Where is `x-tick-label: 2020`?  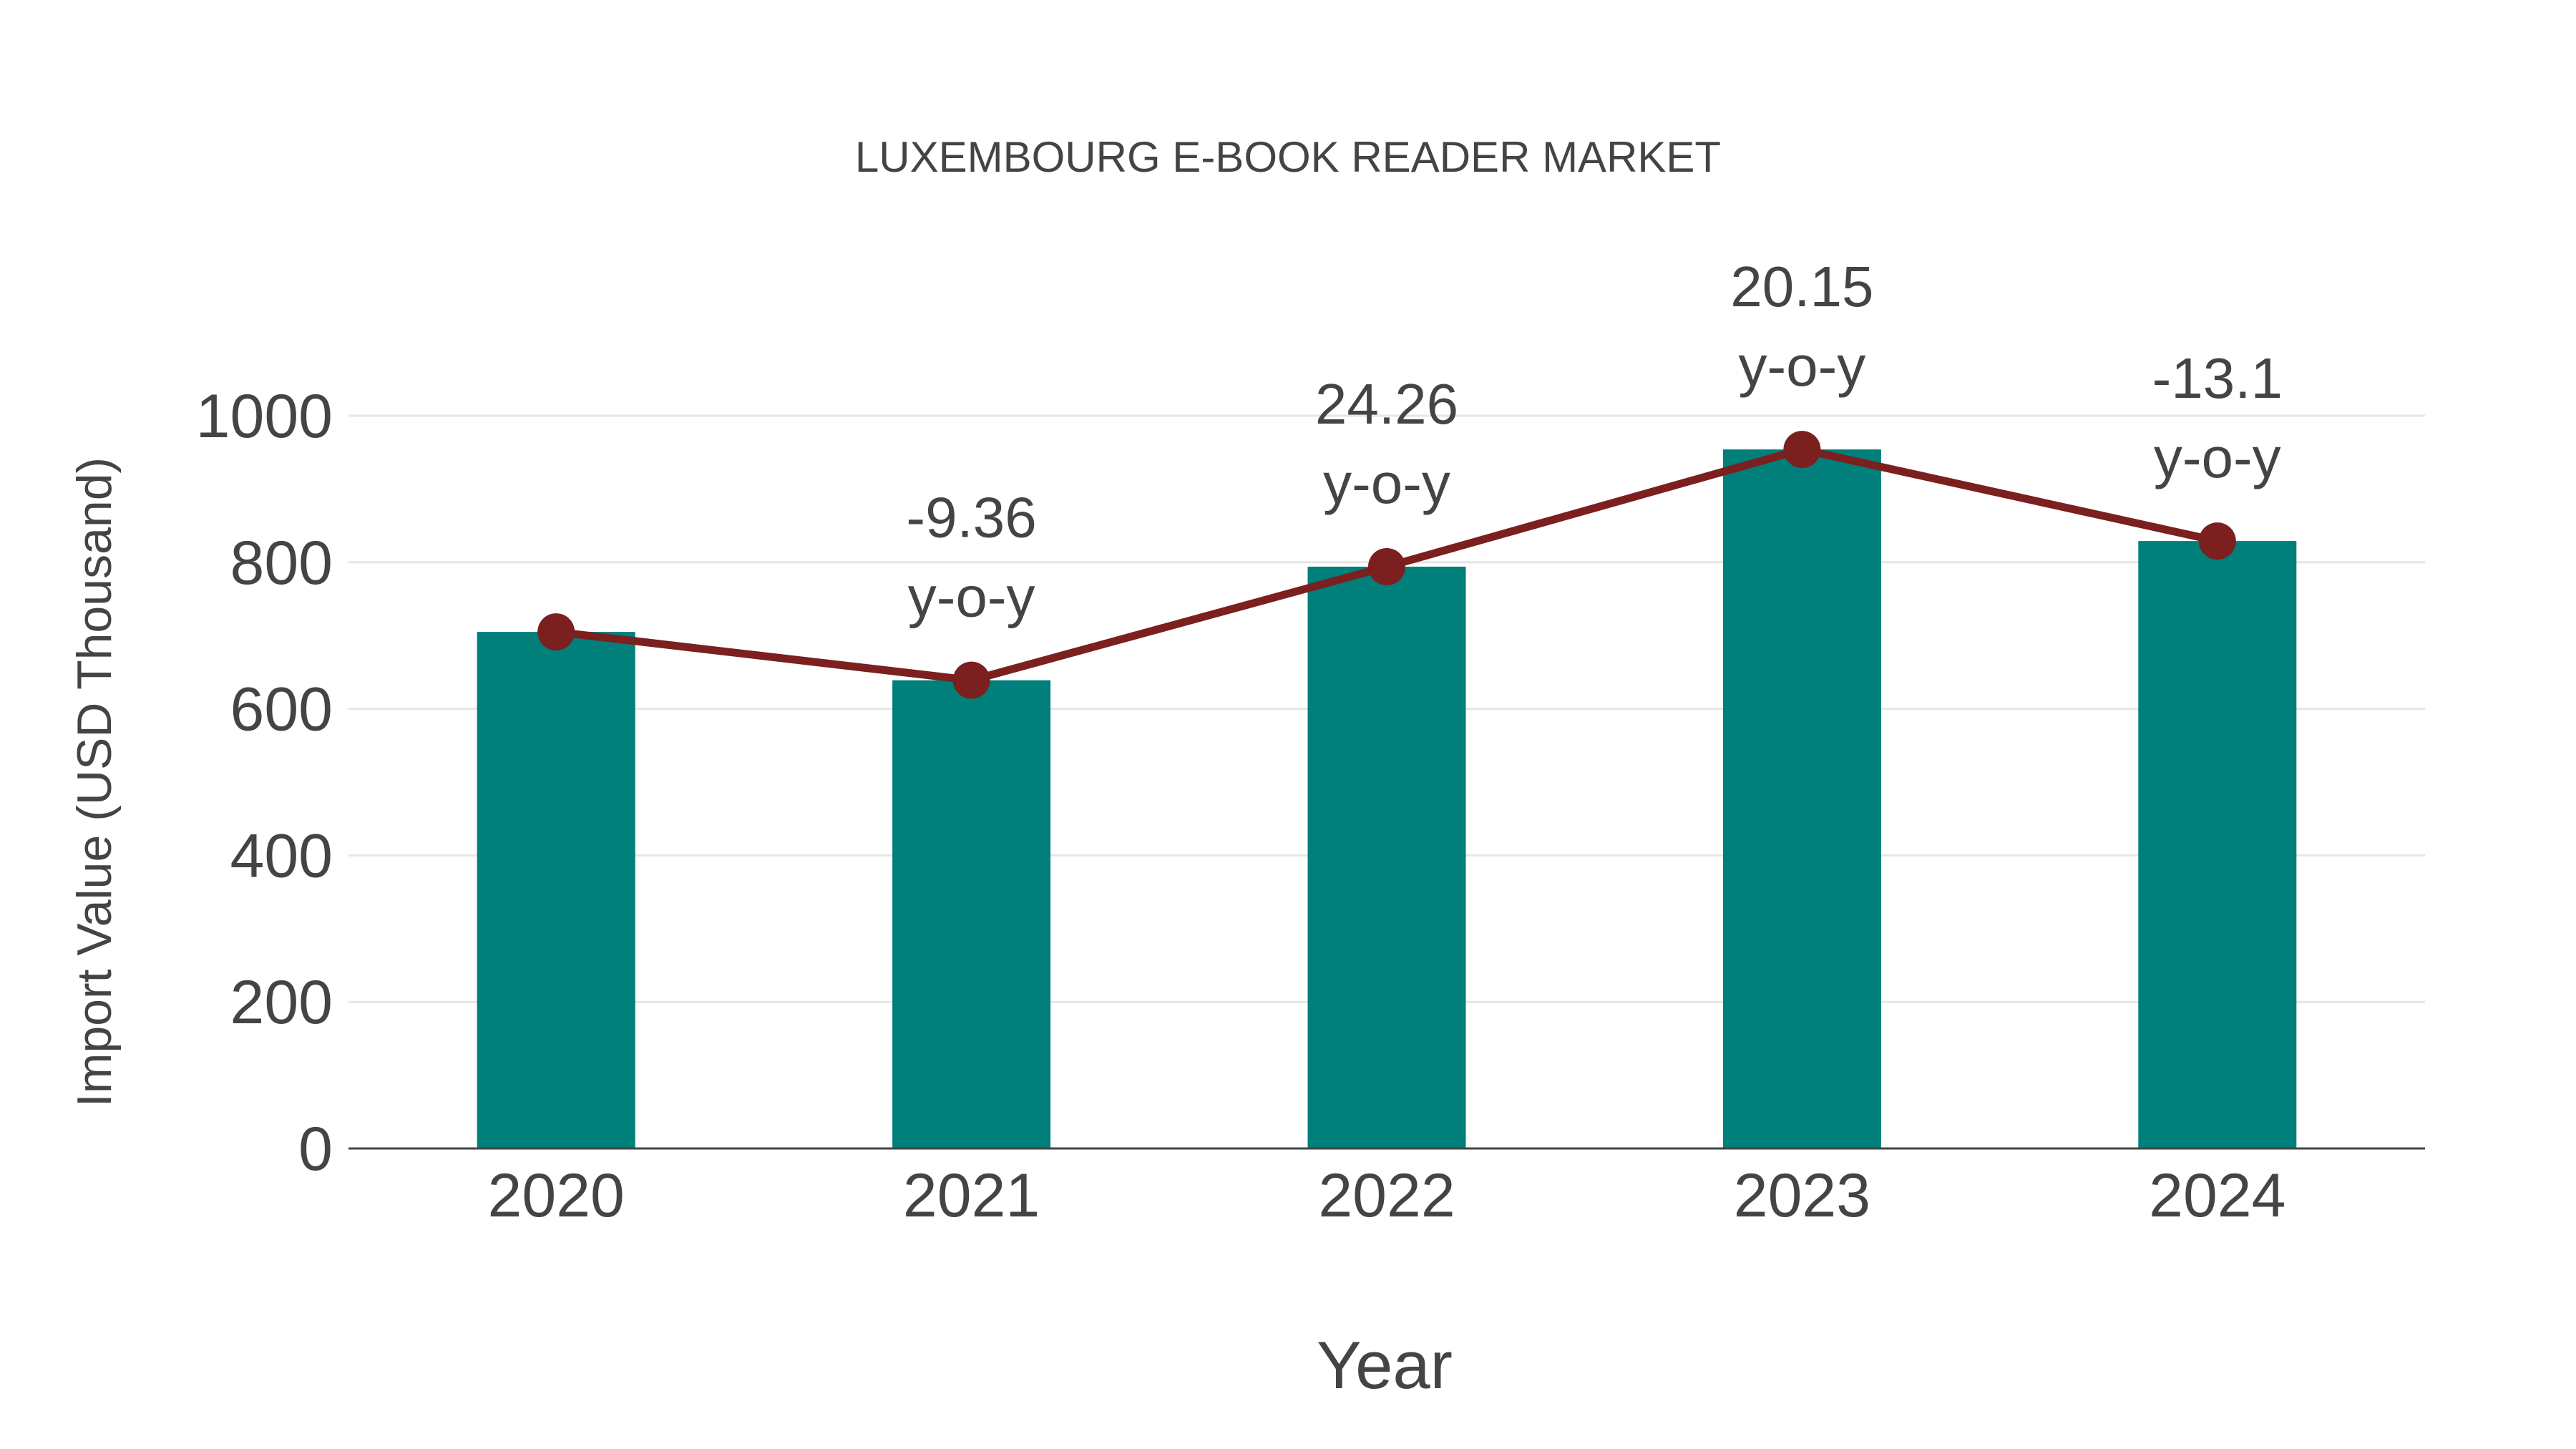
x-tick-label: 2020 is located at coordinates (556, 1195).